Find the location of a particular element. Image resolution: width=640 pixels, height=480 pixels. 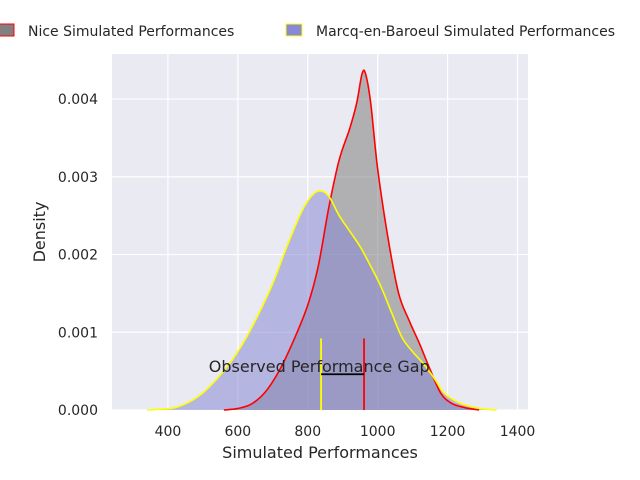

x-tick-label-5: 1400 is located at coordinates (518, 432).